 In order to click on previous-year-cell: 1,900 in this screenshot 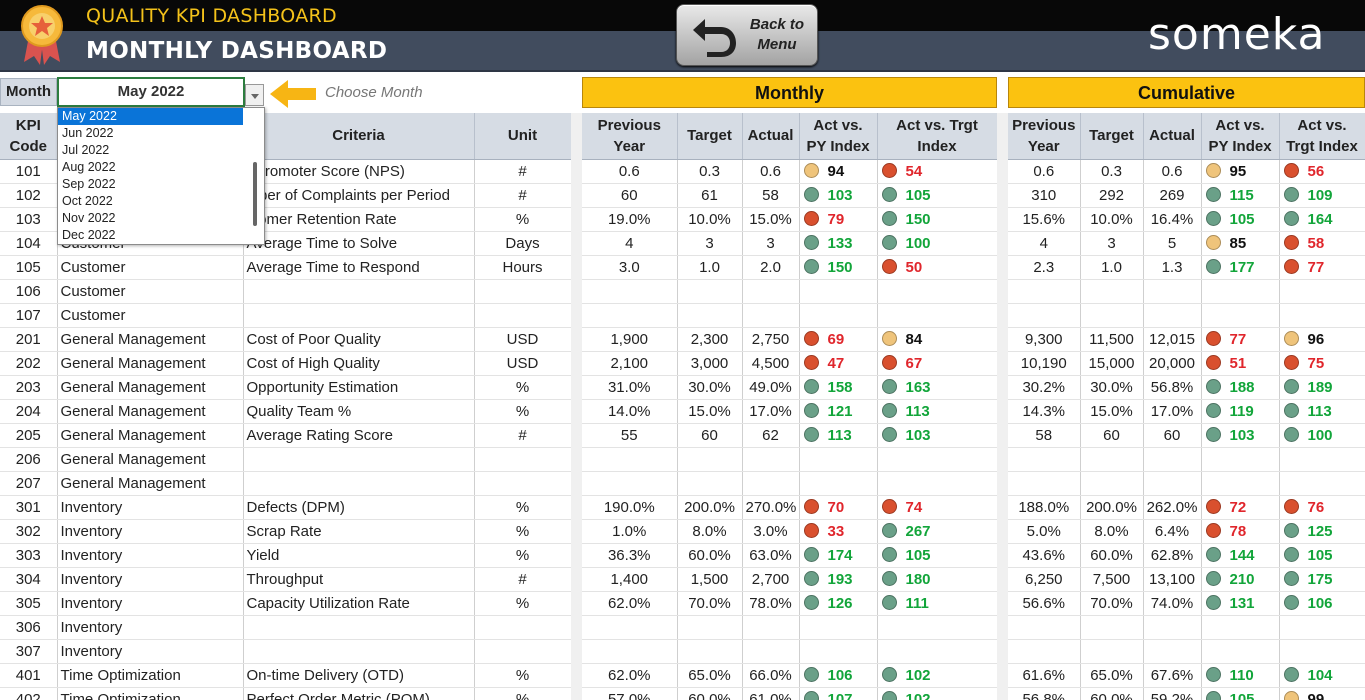, I will do `click(630, 339)`.